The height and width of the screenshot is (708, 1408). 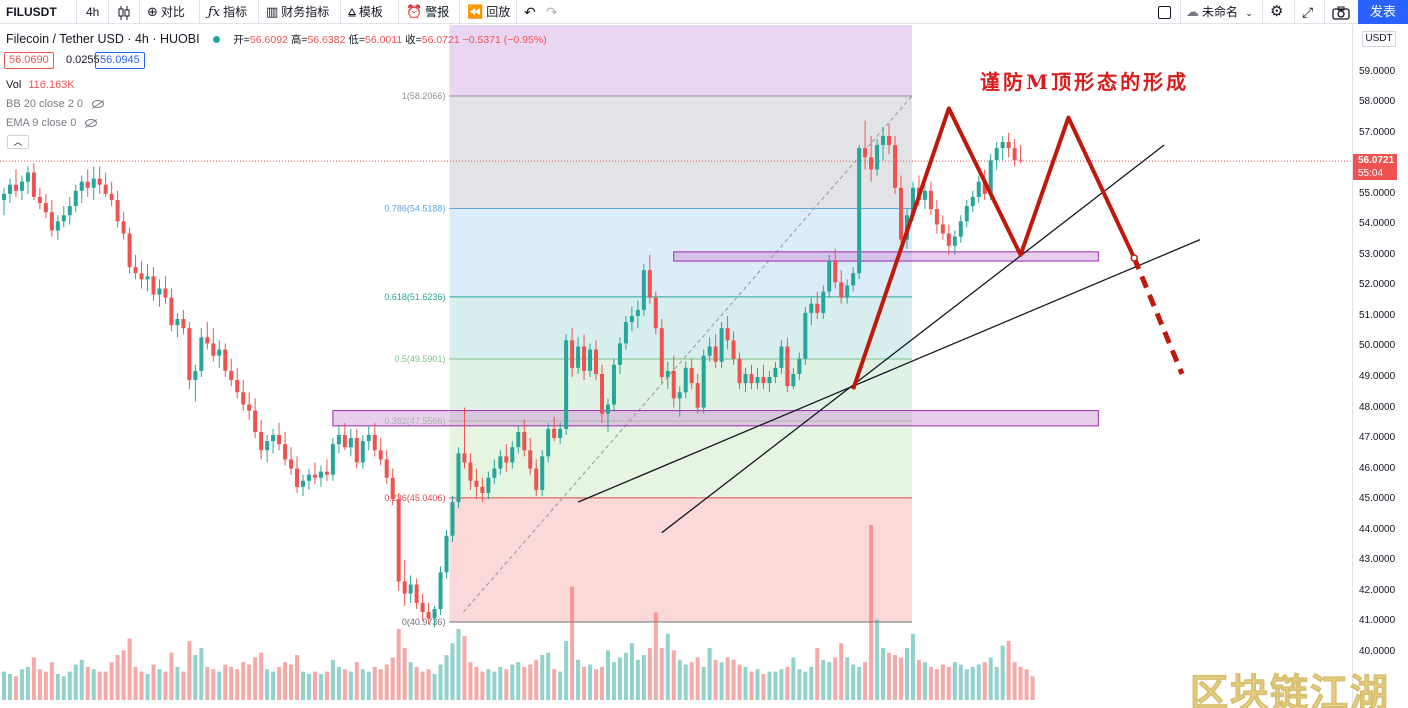 I want to click on symbol-search-button: FILUSDT, so click(x=31, y=12).